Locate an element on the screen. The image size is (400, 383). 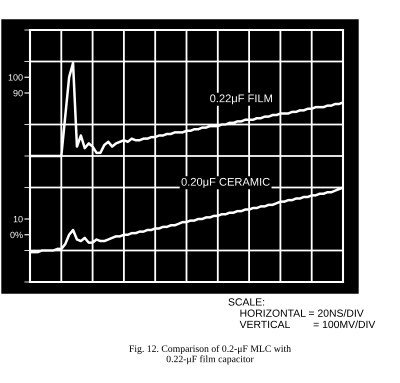
y-tick-label: 100 is located at coordinates (15, 77).